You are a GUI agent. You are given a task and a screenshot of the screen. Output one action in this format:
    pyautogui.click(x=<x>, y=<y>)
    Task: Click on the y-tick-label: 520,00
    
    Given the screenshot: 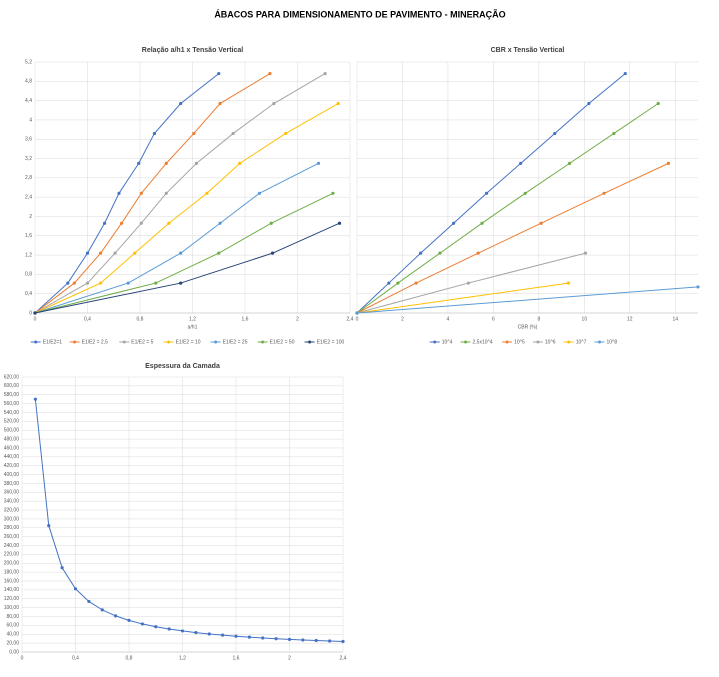 What is the action you would take?
    pyautogui.click(x=12, y=422)
    